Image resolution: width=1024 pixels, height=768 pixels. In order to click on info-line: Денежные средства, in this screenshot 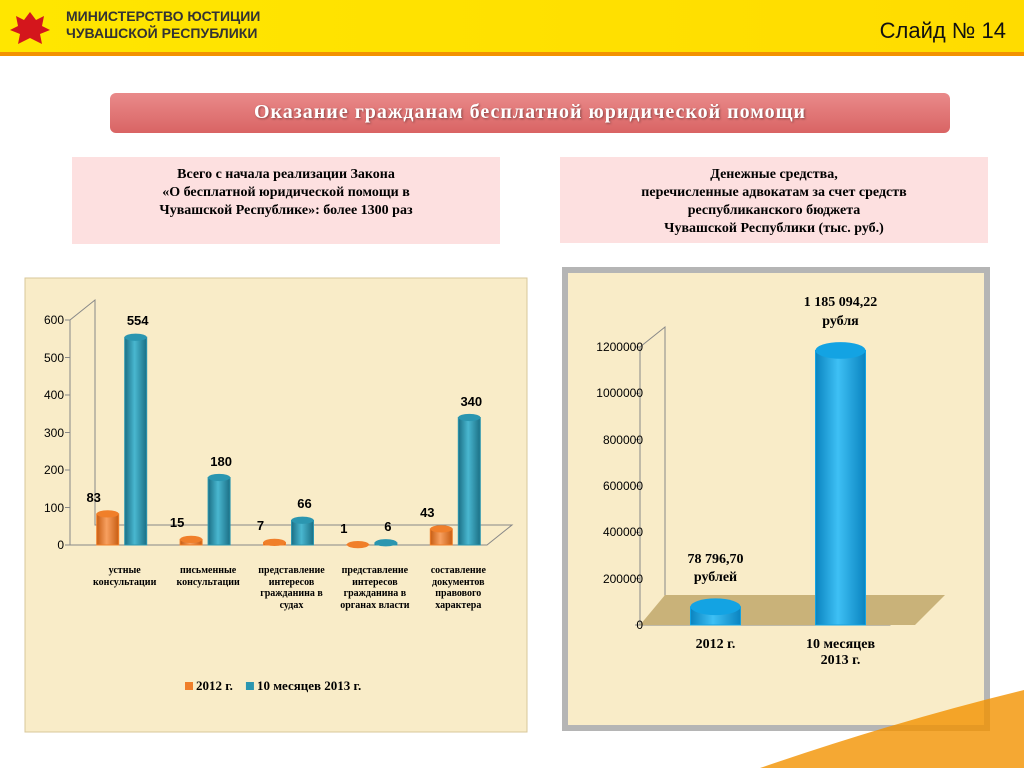, I will do `click(774, 174)`.